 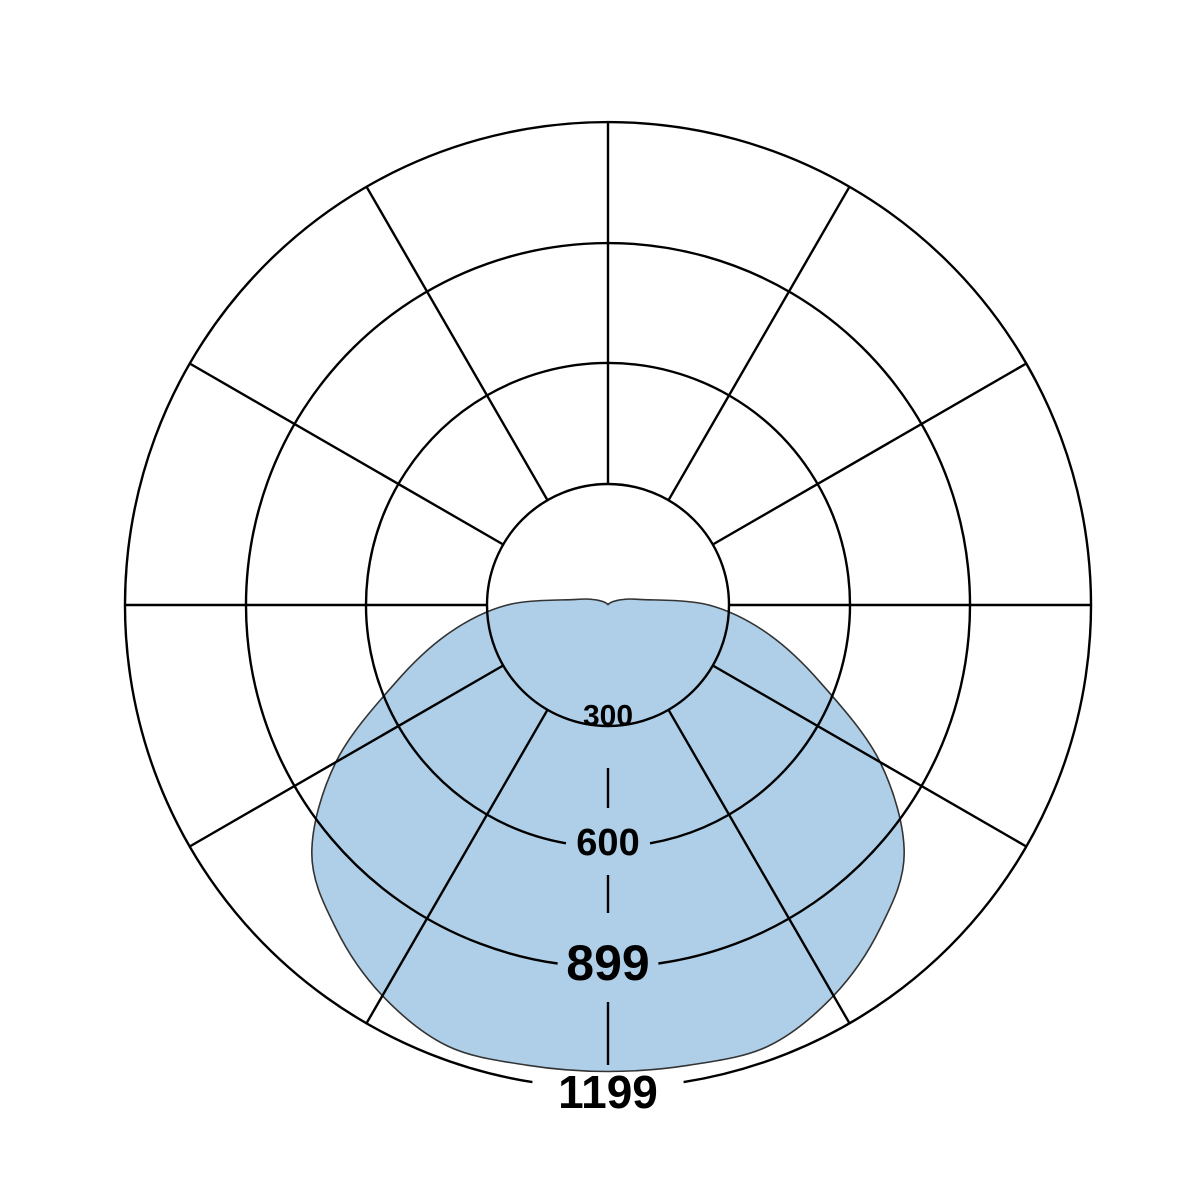 I want to click on ring-label-600: 600, so click(x=607, y=843).